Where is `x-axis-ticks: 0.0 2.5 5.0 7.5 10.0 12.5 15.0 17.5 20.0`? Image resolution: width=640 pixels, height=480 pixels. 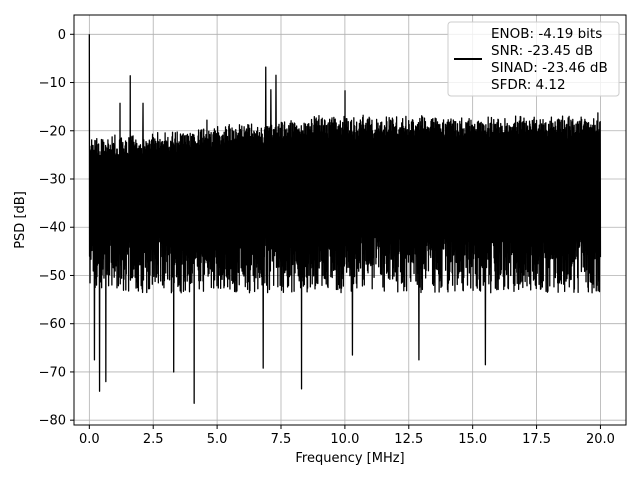 x-axis-ticks: 0.0 2.5 5.0 7.5 10.0 12.5 15.0 17.5 20.0 is located at coordinates (347, 436).